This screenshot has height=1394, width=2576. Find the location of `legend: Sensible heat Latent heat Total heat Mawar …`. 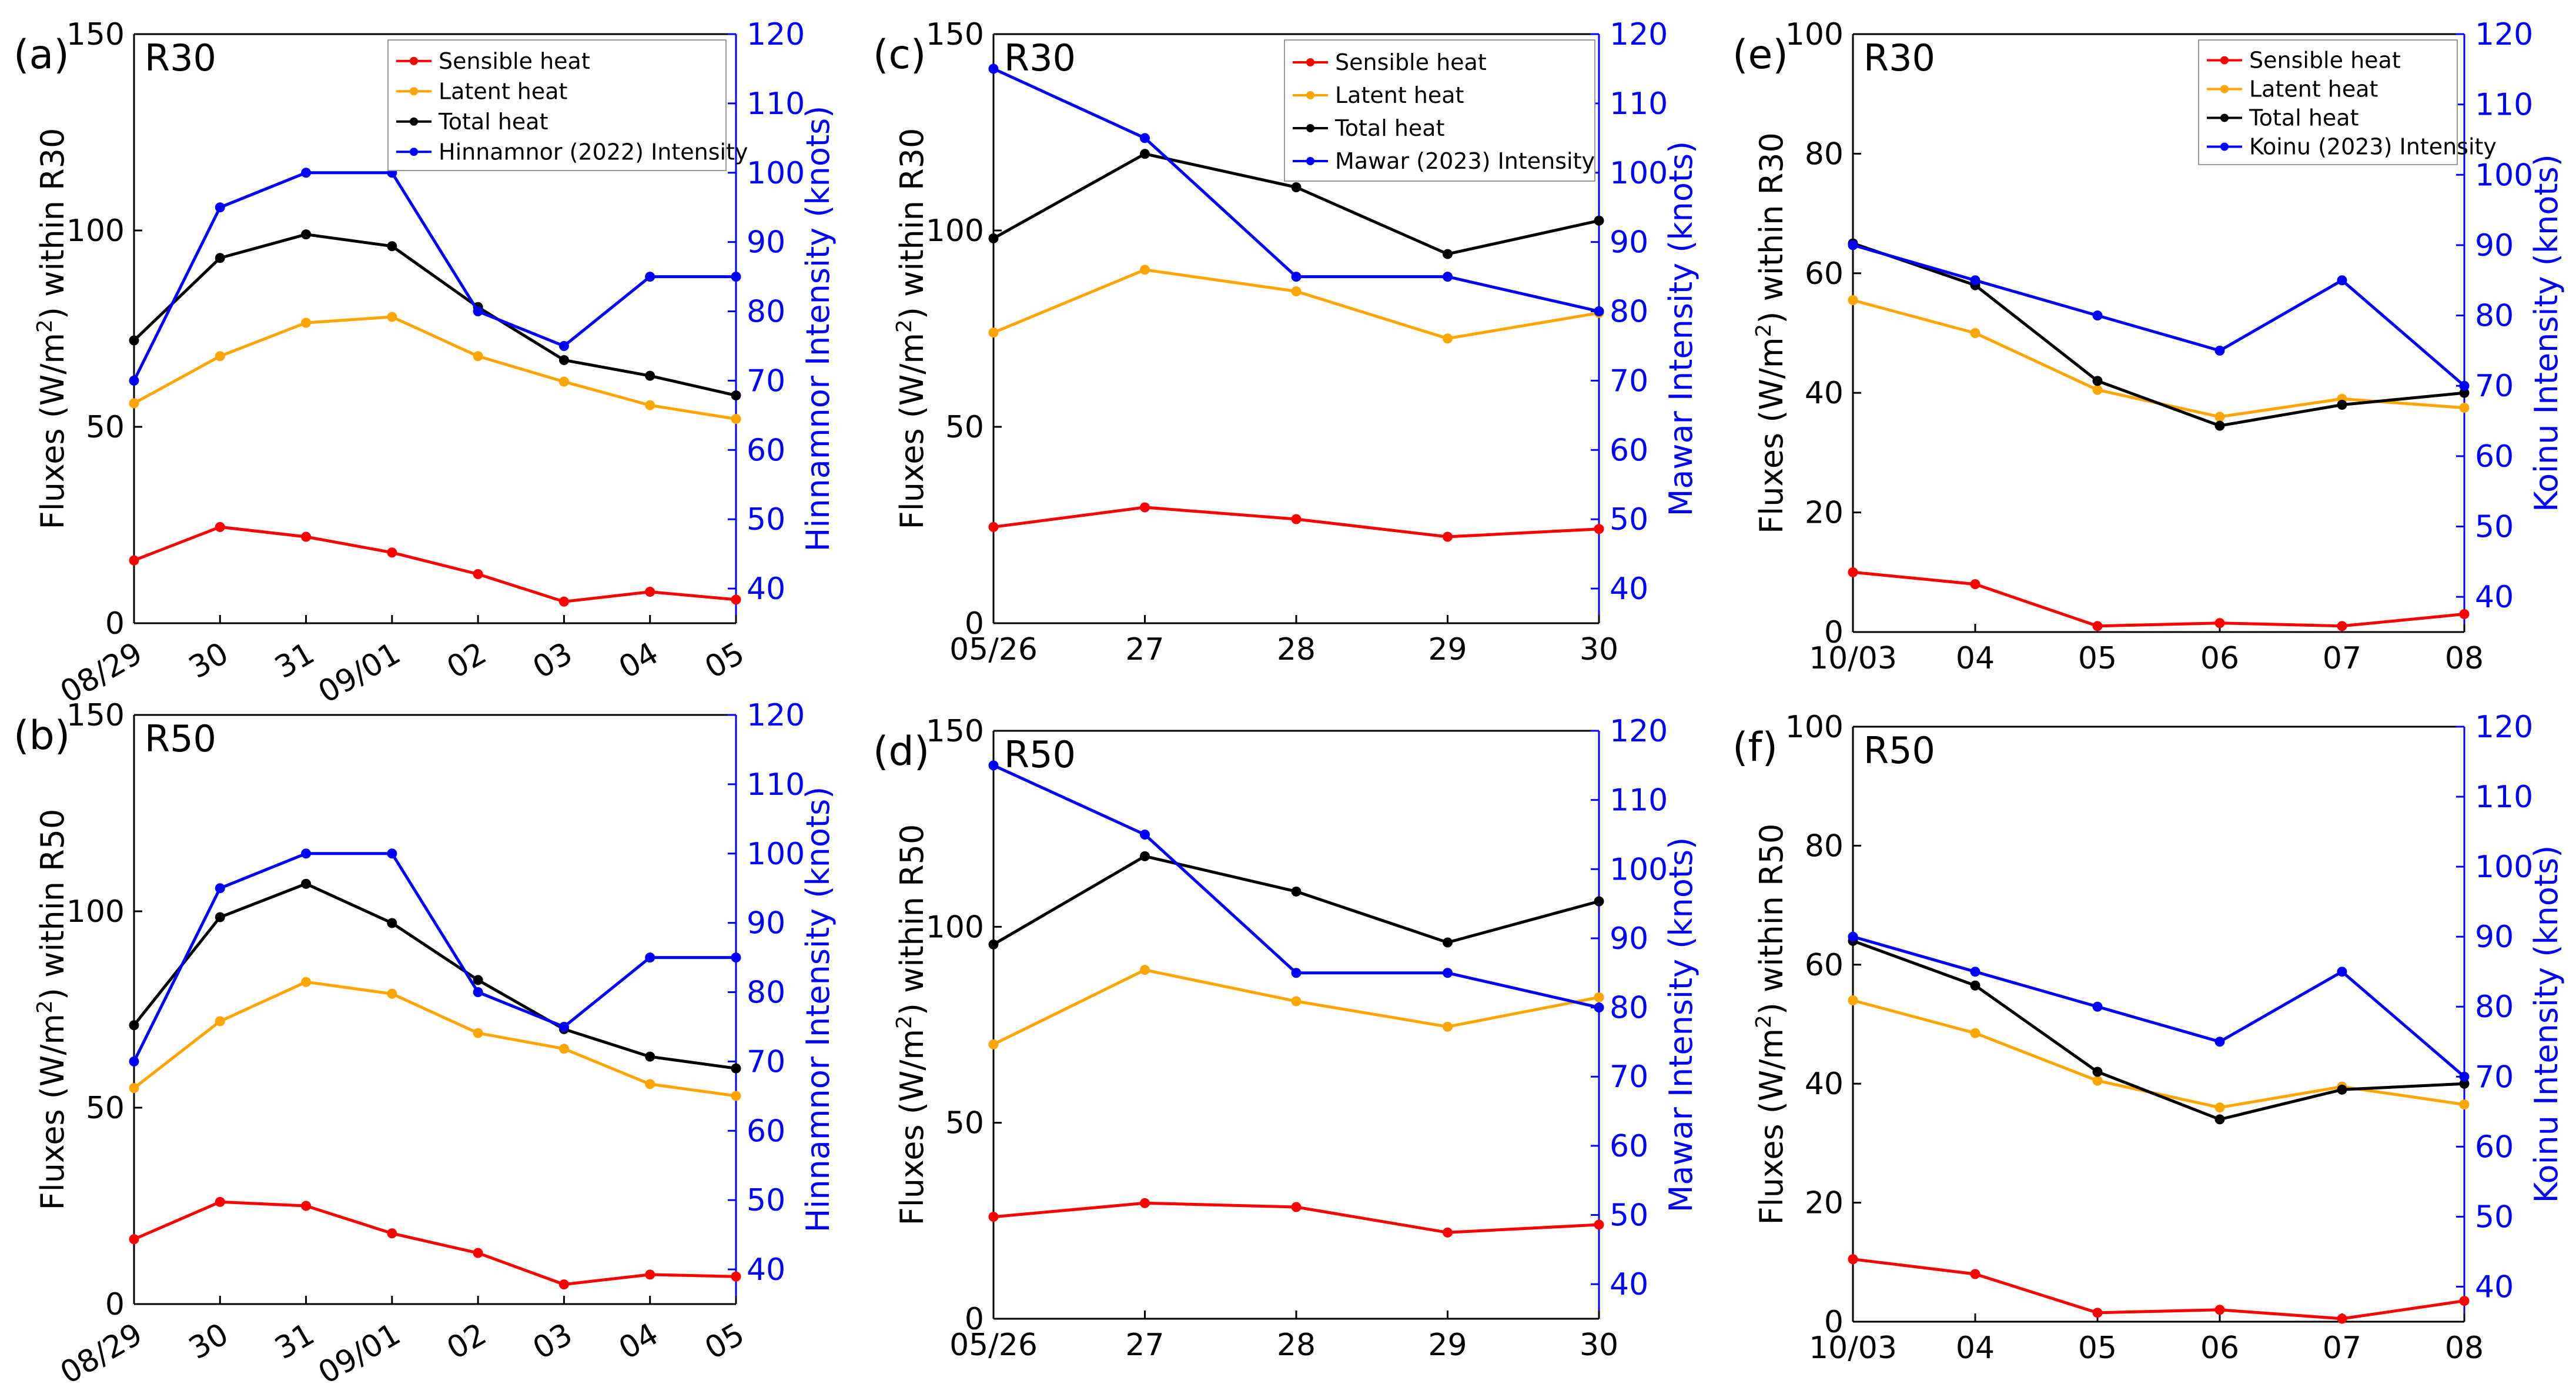

legend: Sensible heat Latent heat Total heat Mawar … is located at coordinates (1439, 110).